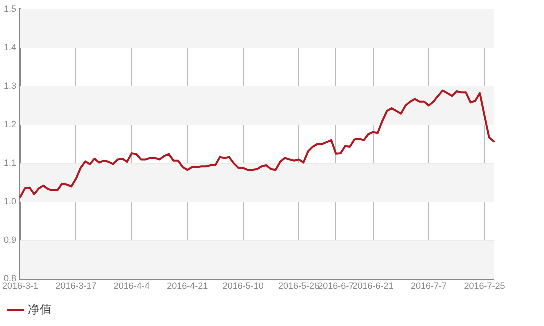 This screenshot has width=544, height=326. Describe the element at coordinates (10, 47) in the screenshot. I see `y-tick-label: 1.4` at that location.